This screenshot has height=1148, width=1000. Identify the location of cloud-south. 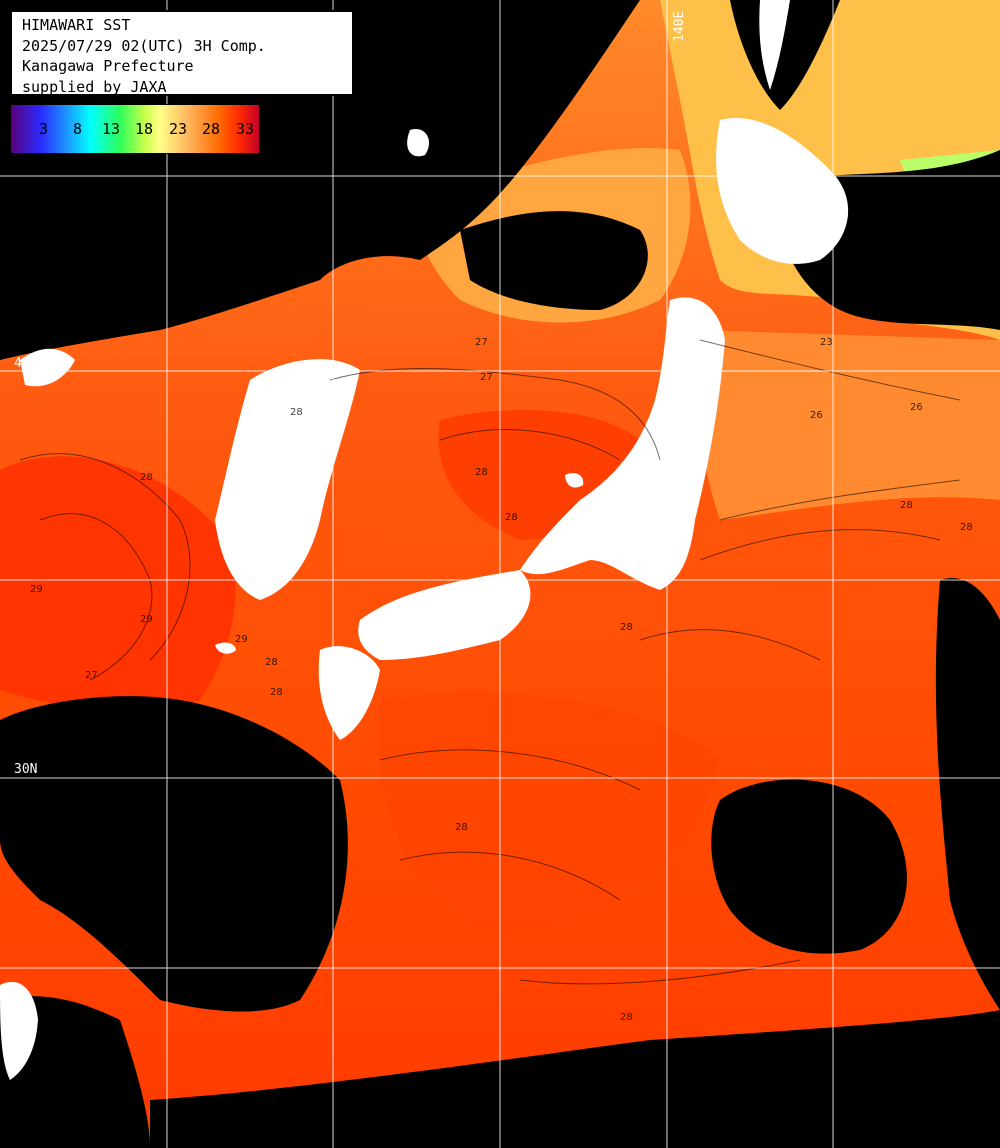
(575, 1079).